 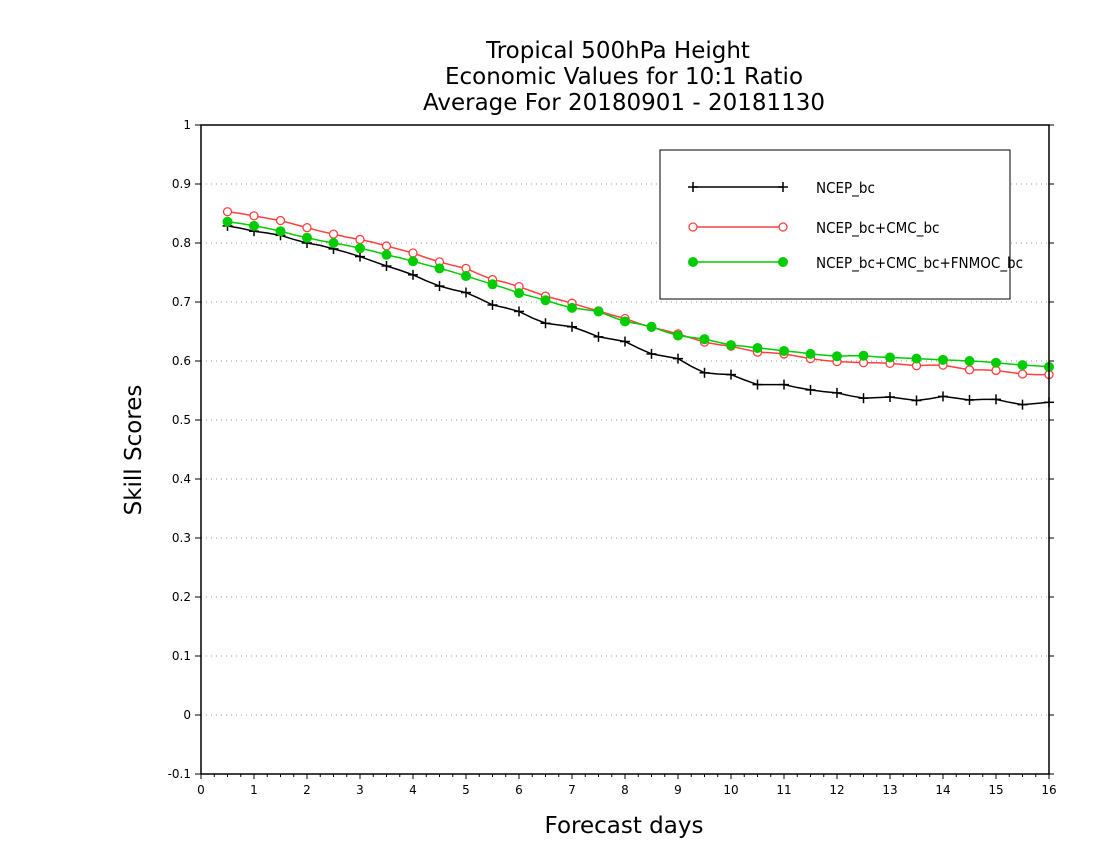 I want to click on y-tick-label: 0.3, so click(x=181, y=538).